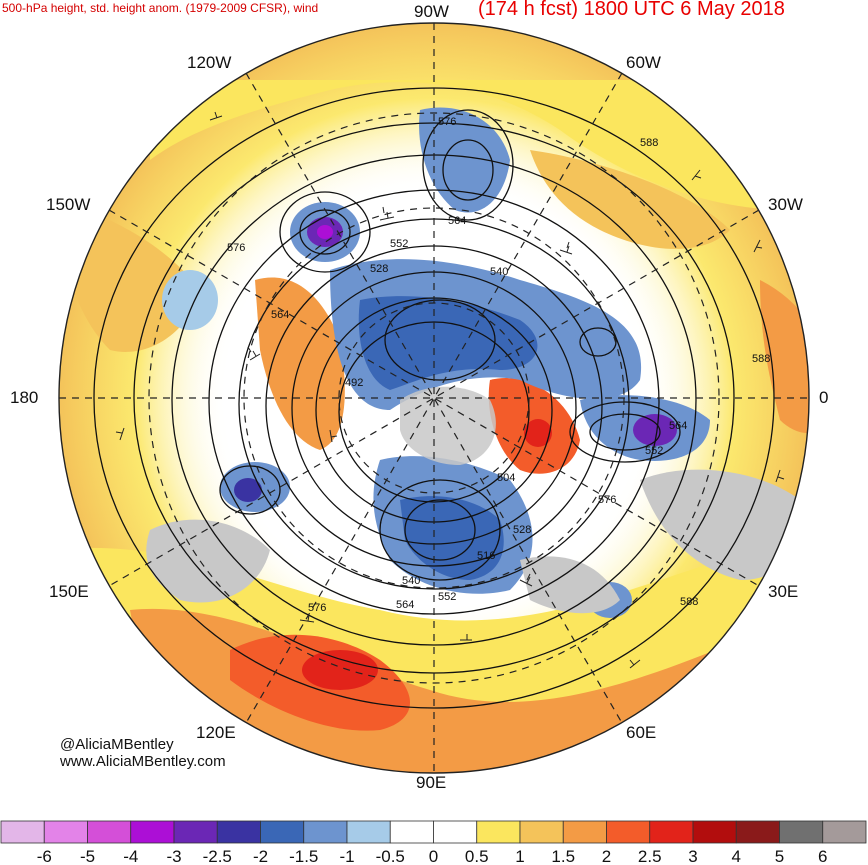 The height and width of the screenshot is (865, 868). Describe the element at coordinates (190, 300) in the screenshot. I see `pacific-negative` at that location.